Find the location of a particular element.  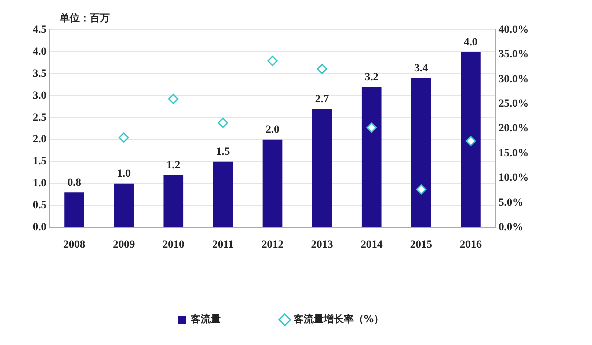

data-label: 1.2 is located at coordinates (174, 165).